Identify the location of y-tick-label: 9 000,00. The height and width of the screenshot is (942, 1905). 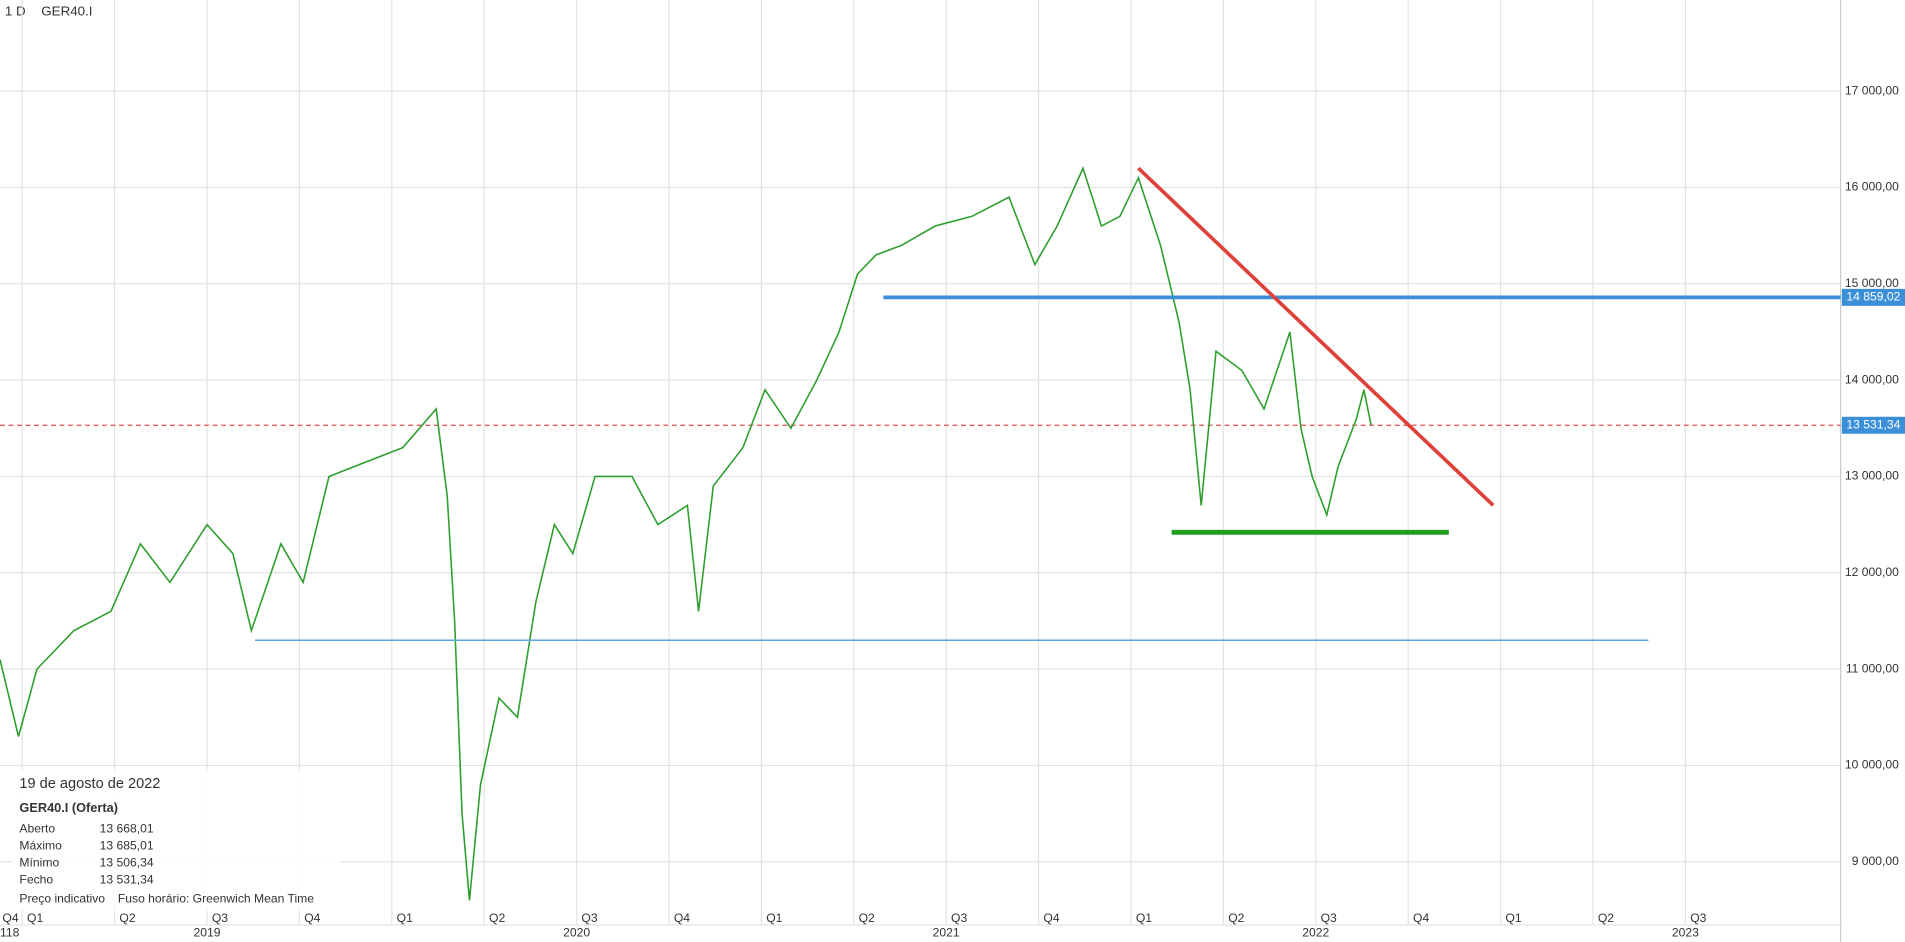
(1875, 861).